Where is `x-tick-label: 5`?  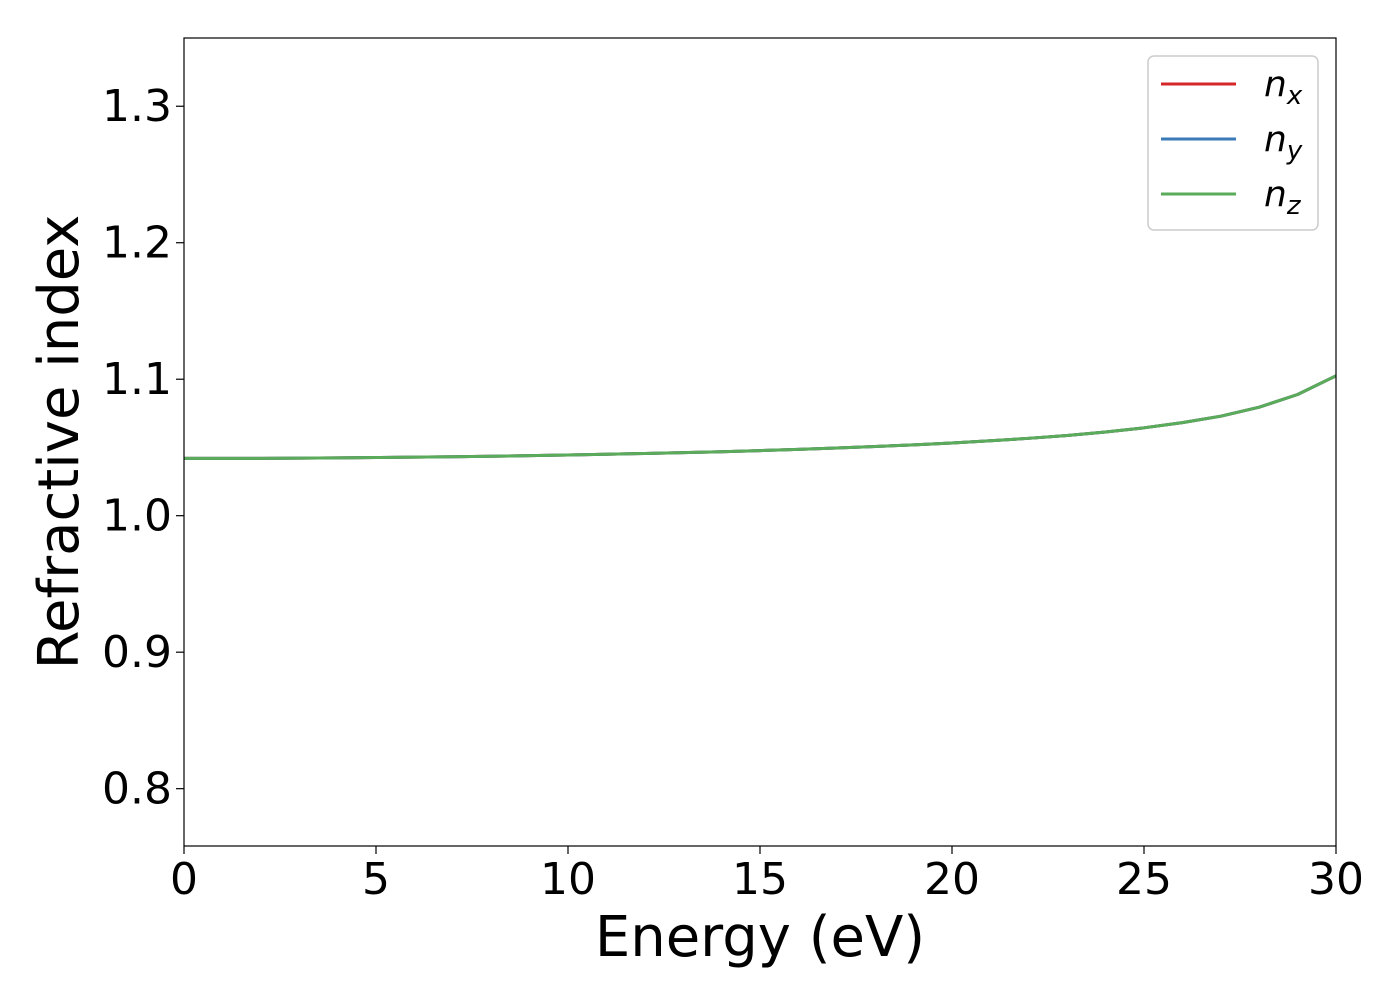 x-tick-label: 5 is located at coordinates (376, 879).